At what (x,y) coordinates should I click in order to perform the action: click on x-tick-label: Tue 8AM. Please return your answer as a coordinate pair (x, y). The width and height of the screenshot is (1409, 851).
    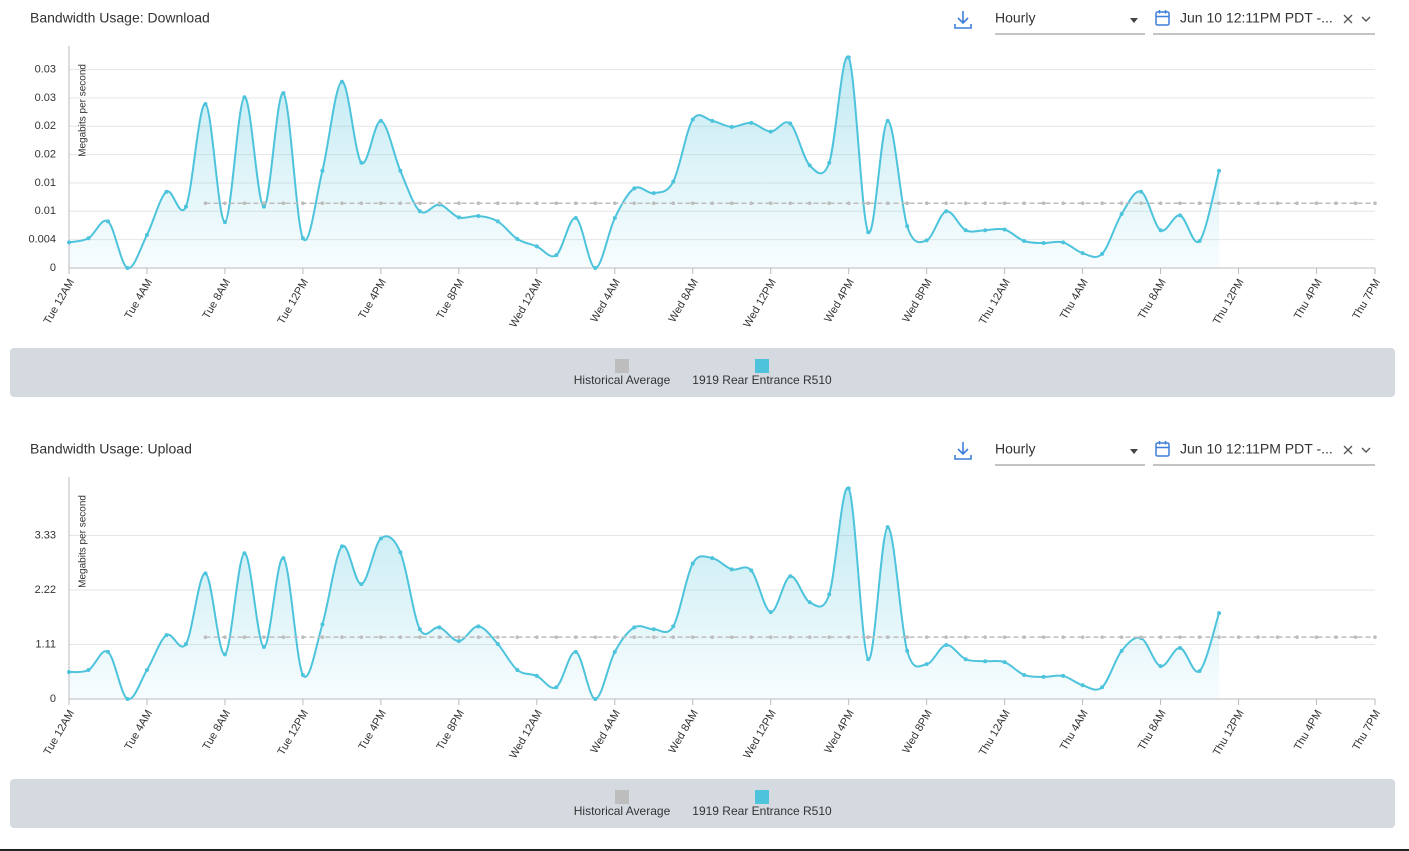
    Looking at the image, I should click on (217, 299).